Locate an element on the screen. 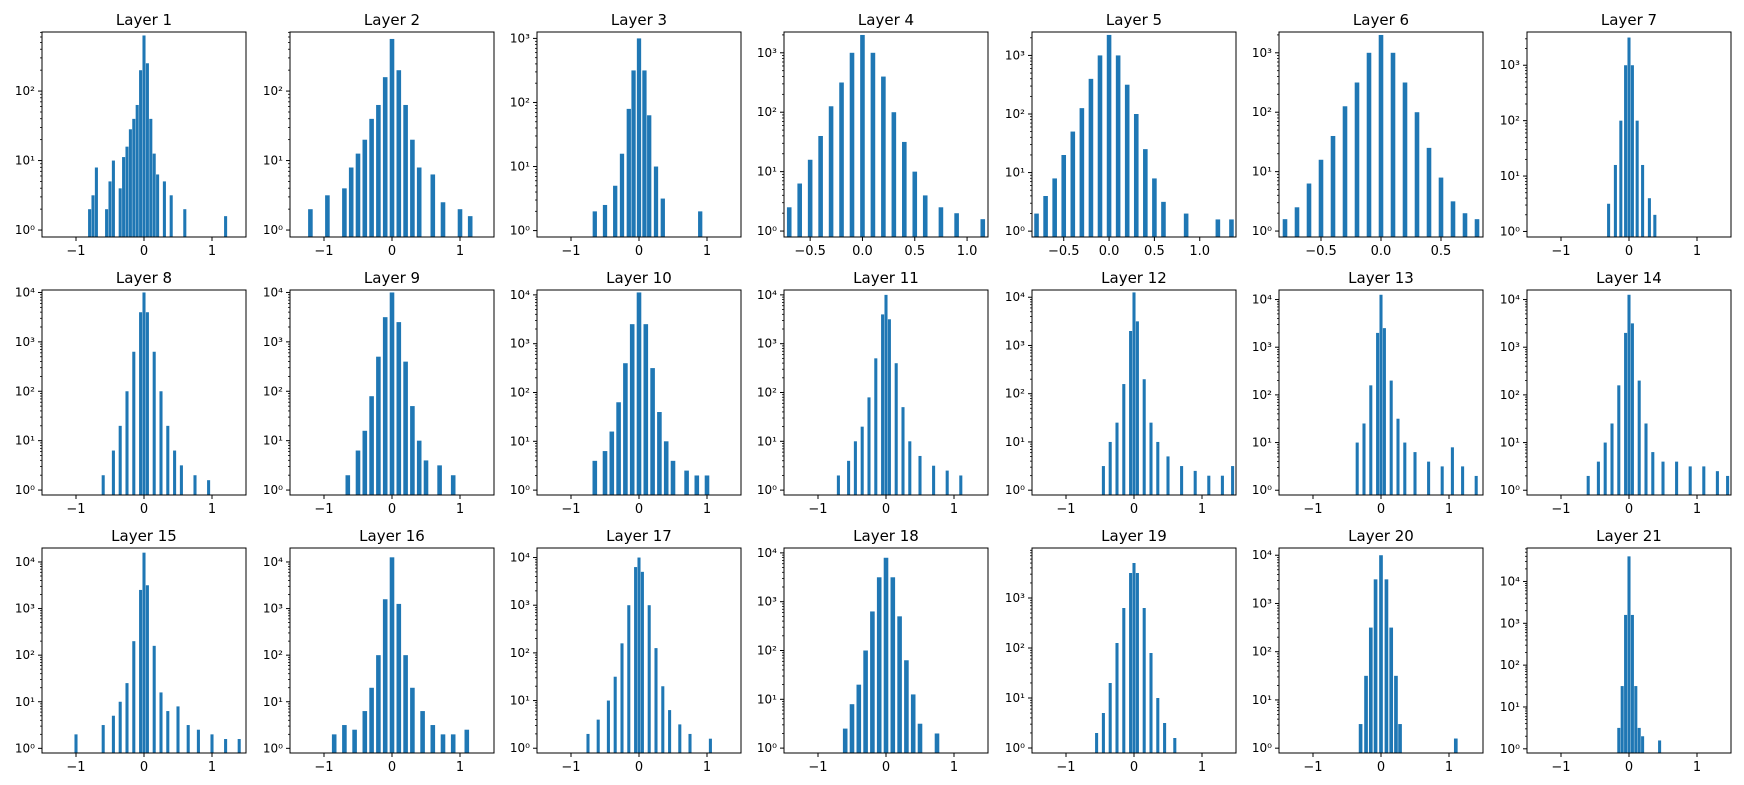 The height and width of the screenshot is (785, 1744). panel-layer-17: Layer 17 −1 0 1 10⁰ 10¹ 10² 10³ 10⁴ is located at coordinates (626, 651).